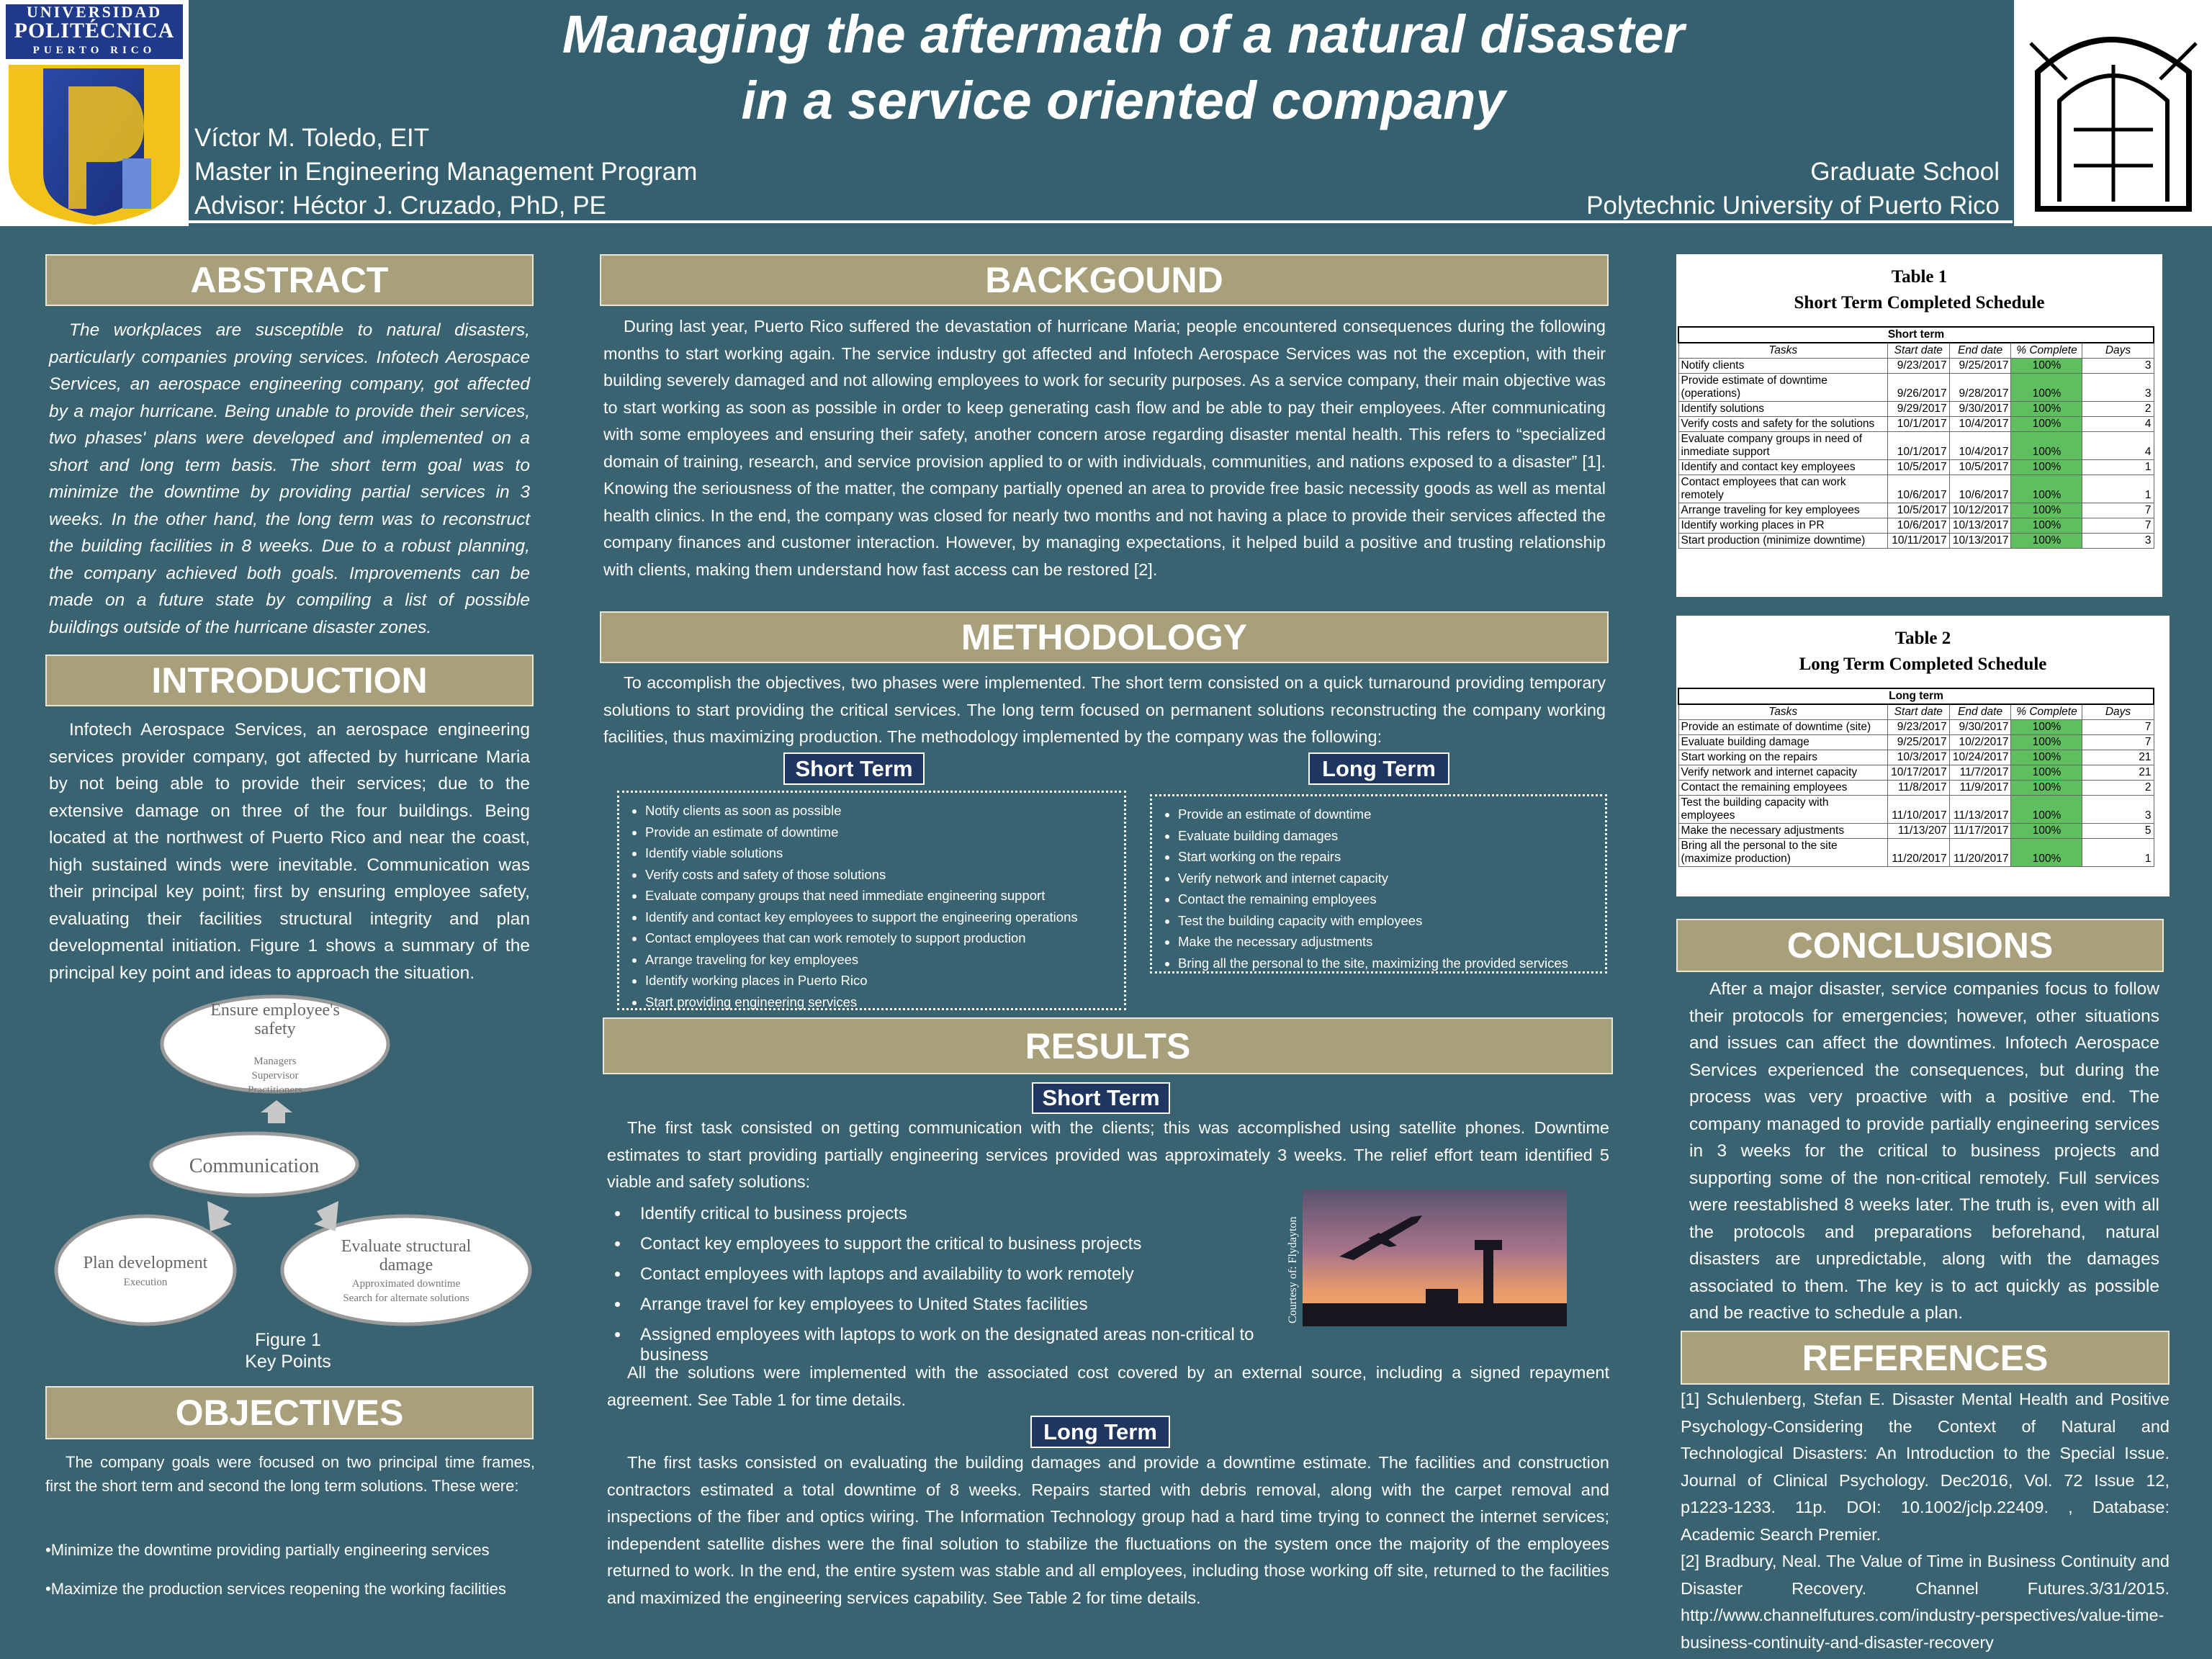  Describe the element at coordinates (94, 31) in the screenshot. I see `logo-text: POLITÉCNICA` at that location.